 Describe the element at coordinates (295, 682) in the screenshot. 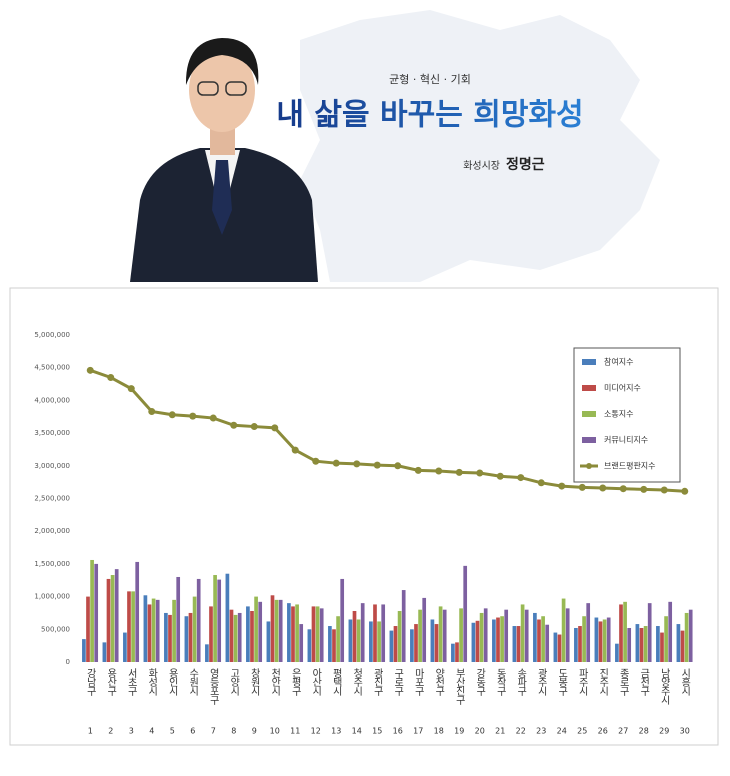

I see `x-tick-label: 은평구` at that location.